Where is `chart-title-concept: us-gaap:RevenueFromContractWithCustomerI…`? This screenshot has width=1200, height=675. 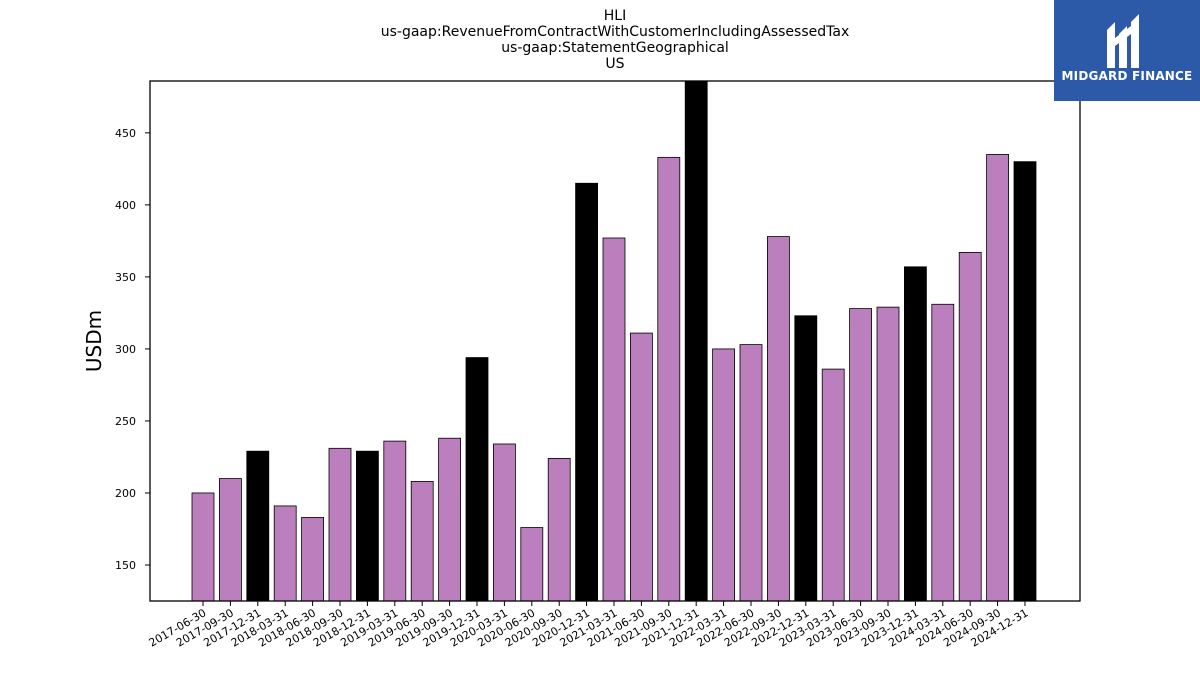 chart-title-concept: us-gaap:RevenueFromContractWithCustomerI… is located at coordinates (615, 32).